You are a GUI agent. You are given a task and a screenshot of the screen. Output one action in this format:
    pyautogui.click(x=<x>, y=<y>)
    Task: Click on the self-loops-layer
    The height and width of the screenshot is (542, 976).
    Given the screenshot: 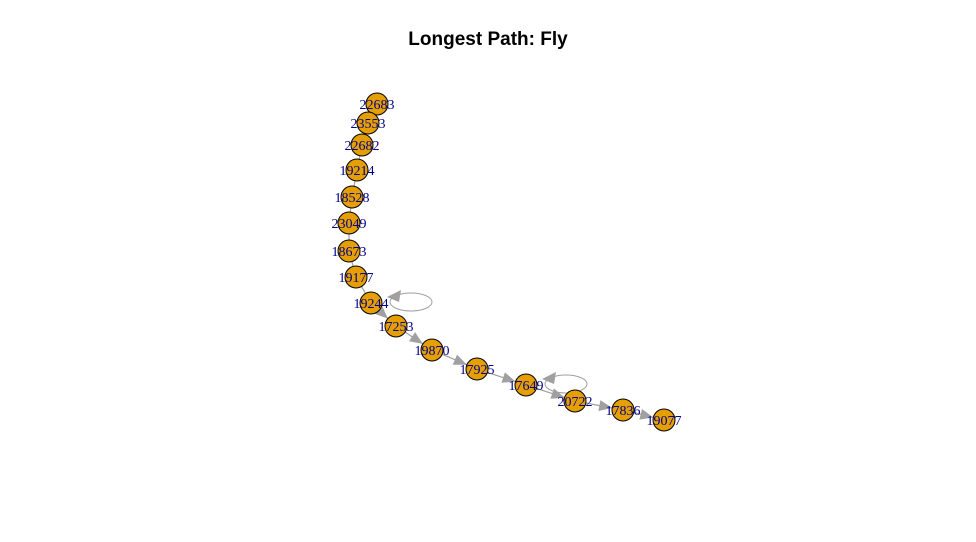 What is the action you would take?
    pyautogui.click(x=487, y=342)
    